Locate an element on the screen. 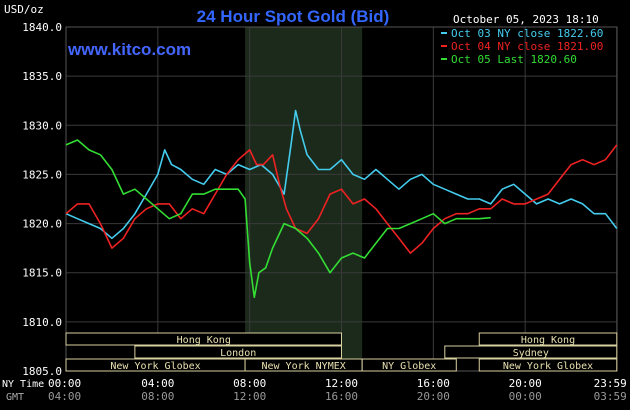 Image resolution: width=630 pixels, height=410 pixels. legend-entry: Oct 04 NY close 1821.00 is located at coordinates (527, 46).